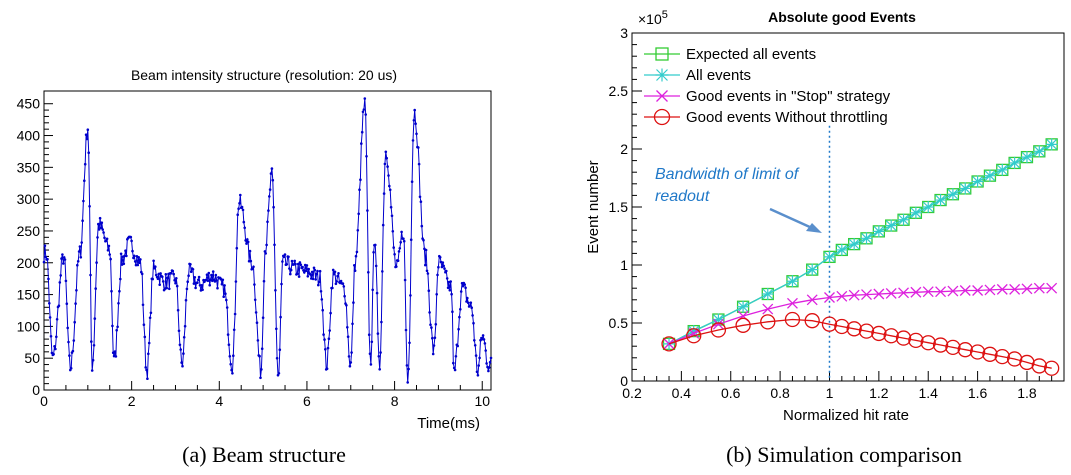 Image resolution: width=1071 pixels, height=475 pixels. What do you see at coordinates (780, 393) in the screenshot?
I see `x-tick-label: 0.8` at bounding box center [780, 393].